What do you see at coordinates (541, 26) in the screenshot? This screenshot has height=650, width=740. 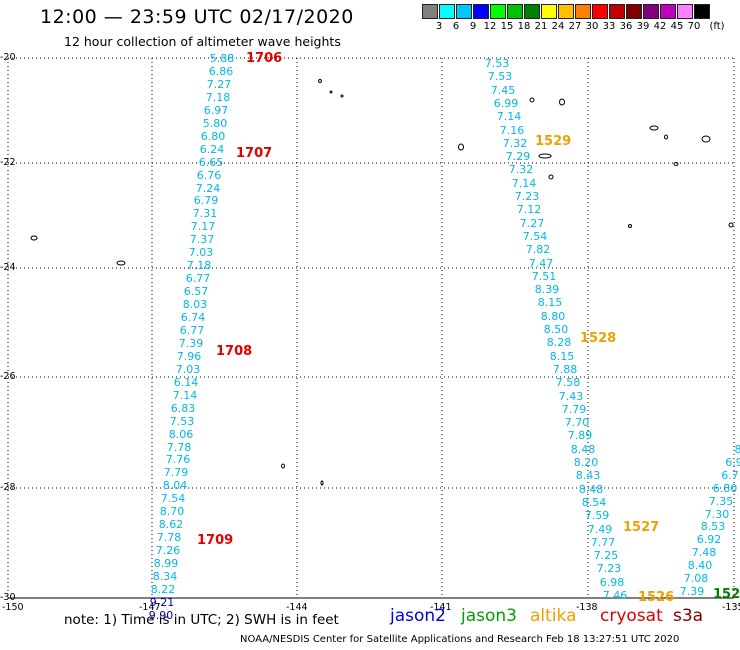 I see `legend-label: 21` at bounding box center [541, 26].